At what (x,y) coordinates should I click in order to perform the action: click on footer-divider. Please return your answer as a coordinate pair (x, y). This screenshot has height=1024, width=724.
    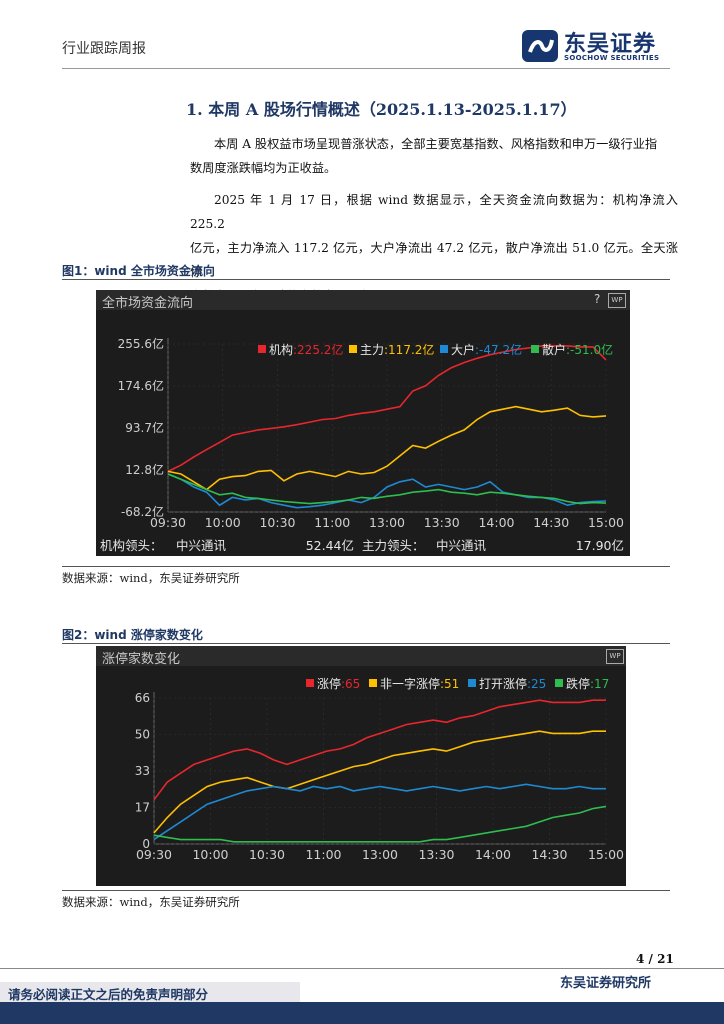
    Looking at the image, I should click on (362, 968).